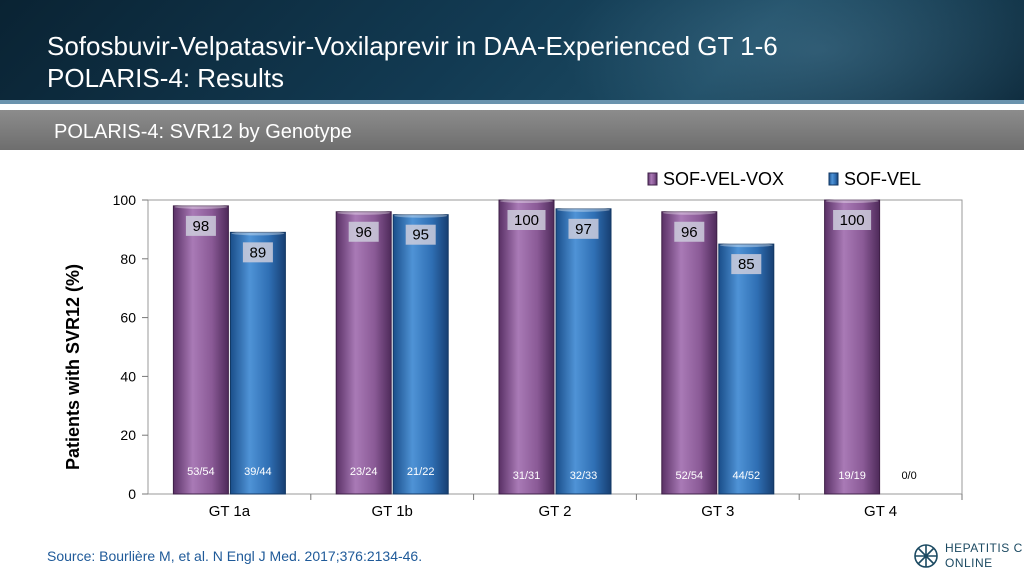  Describe the element at coordinates (880, 511) in the screenshot. I see `x-tick-label: GT 4` at that location.